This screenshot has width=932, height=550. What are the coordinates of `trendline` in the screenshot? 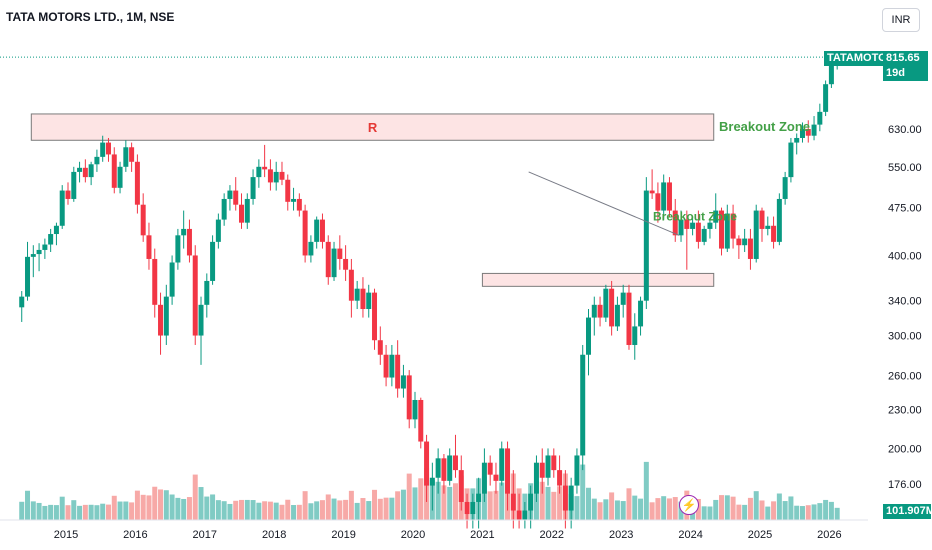 It's located at (604, 203).